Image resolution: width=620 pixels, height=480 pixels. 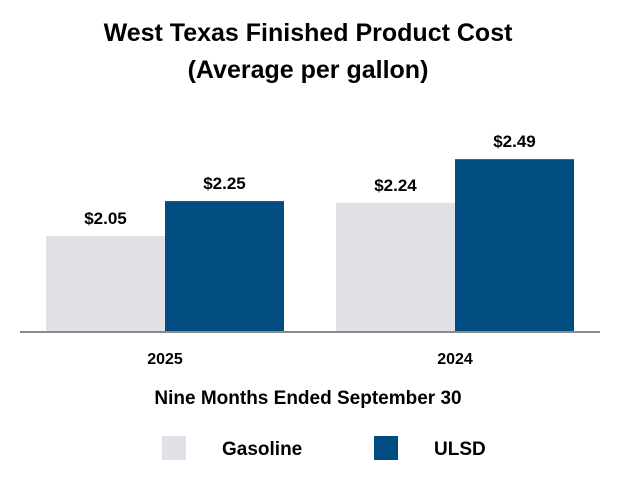 I want to click on legend-swatch-ulsd, so click(x=386, y=448).